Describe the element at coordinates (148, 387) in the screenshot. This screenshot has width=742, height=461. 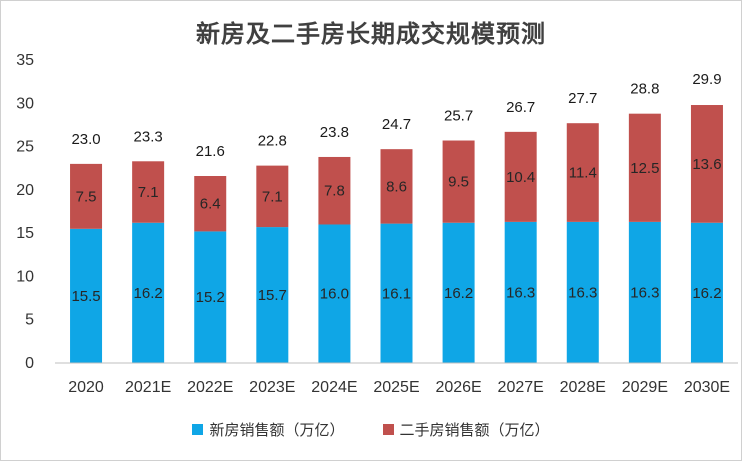
I see `x-tick-label: 2021E` at that location.